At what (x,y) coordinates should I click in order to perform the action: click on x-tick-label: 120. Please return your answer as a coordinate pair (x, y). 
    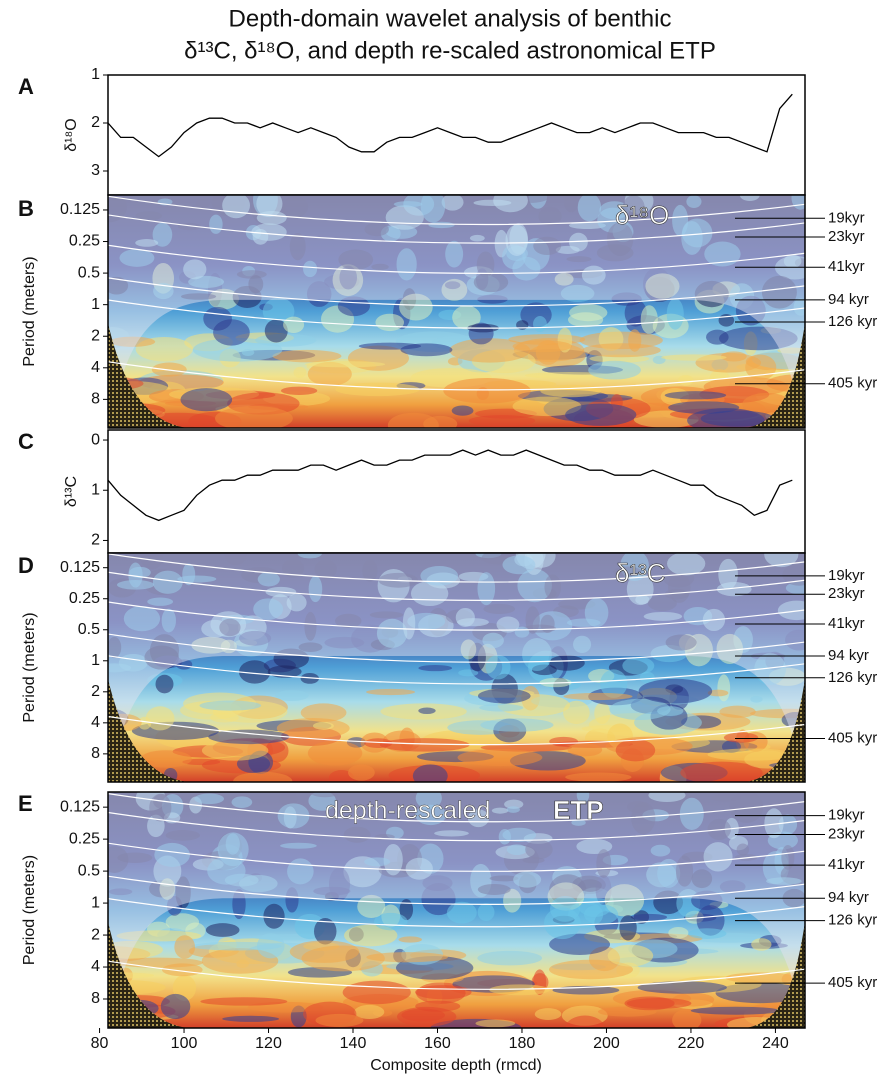
    Looking at the image, I should click on (268, 1043).